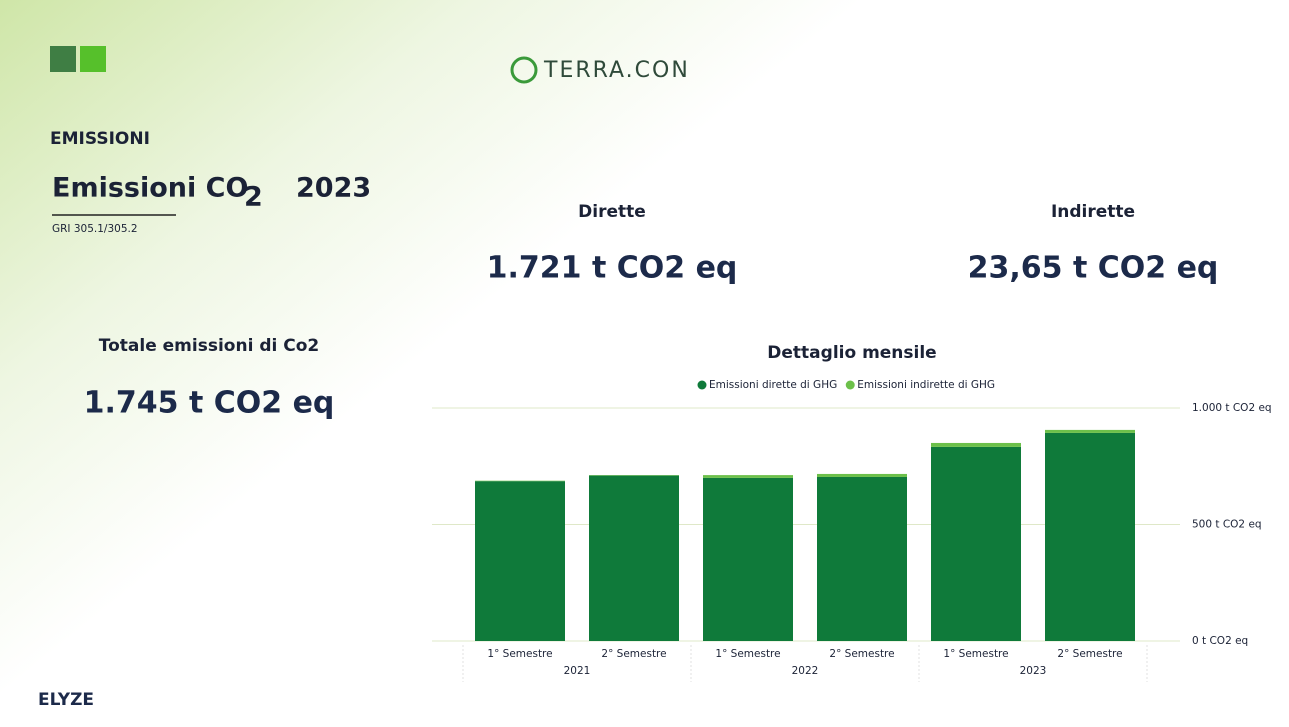 The image size is (1289, 727). What do you see at coordinates (1093, 212) in the screenshot?
I see `kpi-label: Indirette` at bounding box center [1093, 212].